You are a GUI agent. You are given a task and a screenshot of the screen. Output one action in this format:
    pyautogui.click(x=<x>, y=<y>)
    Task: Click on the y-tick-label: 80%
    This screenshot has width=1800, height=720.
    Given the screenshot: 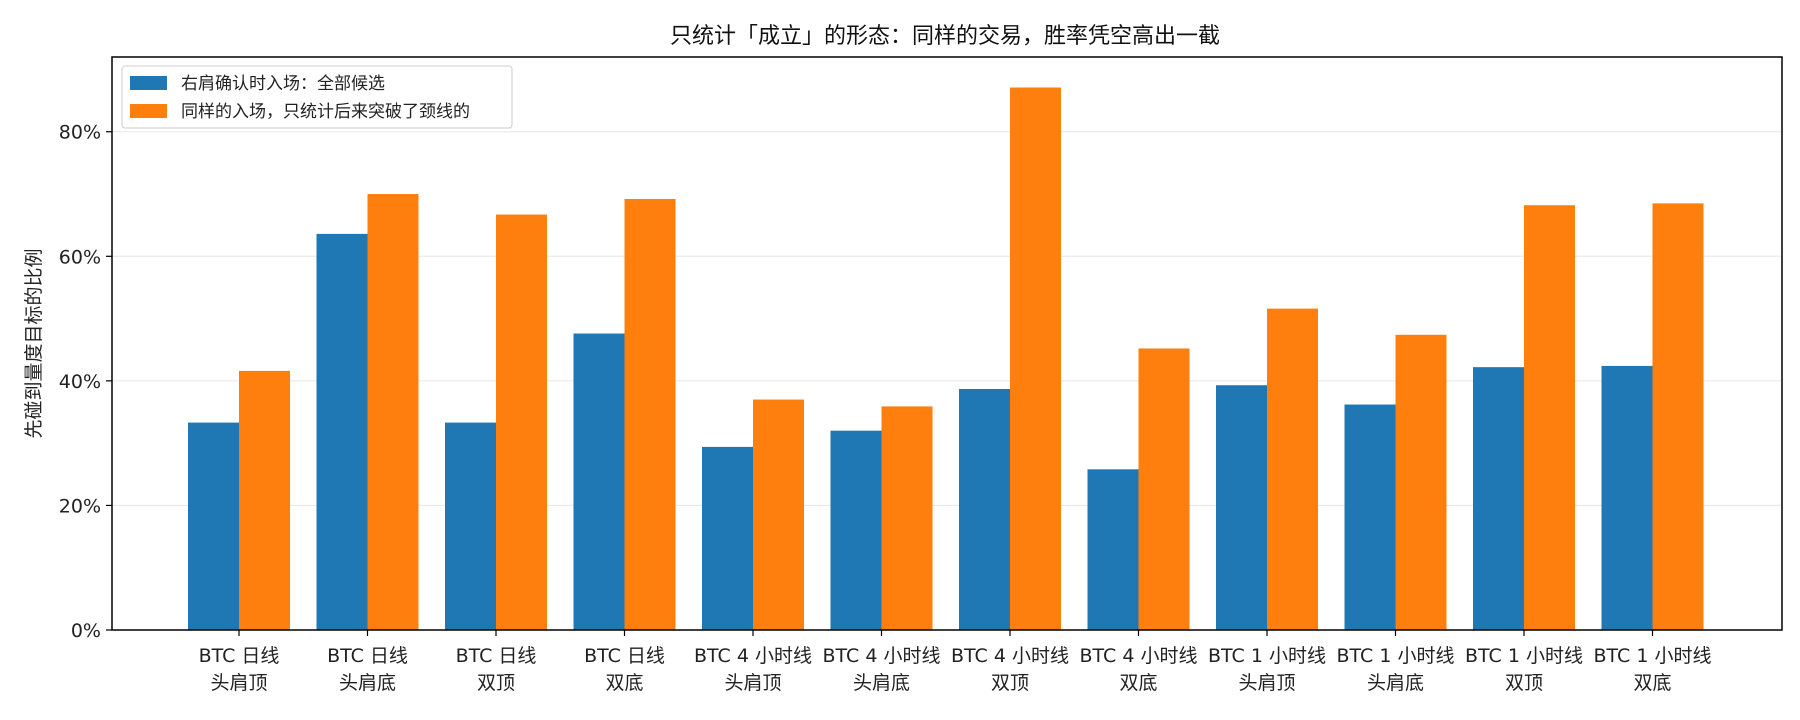 What is the action you would take?
    pyautogui.click(x=80, y=133)
    